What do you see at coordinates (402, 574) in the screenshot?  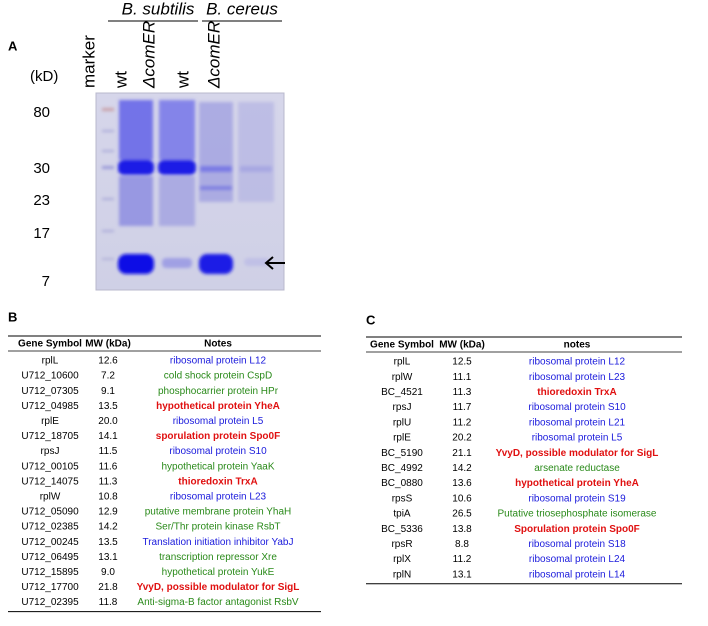 I see `gene-symbol: rplN` at bounding box center [402, 574].